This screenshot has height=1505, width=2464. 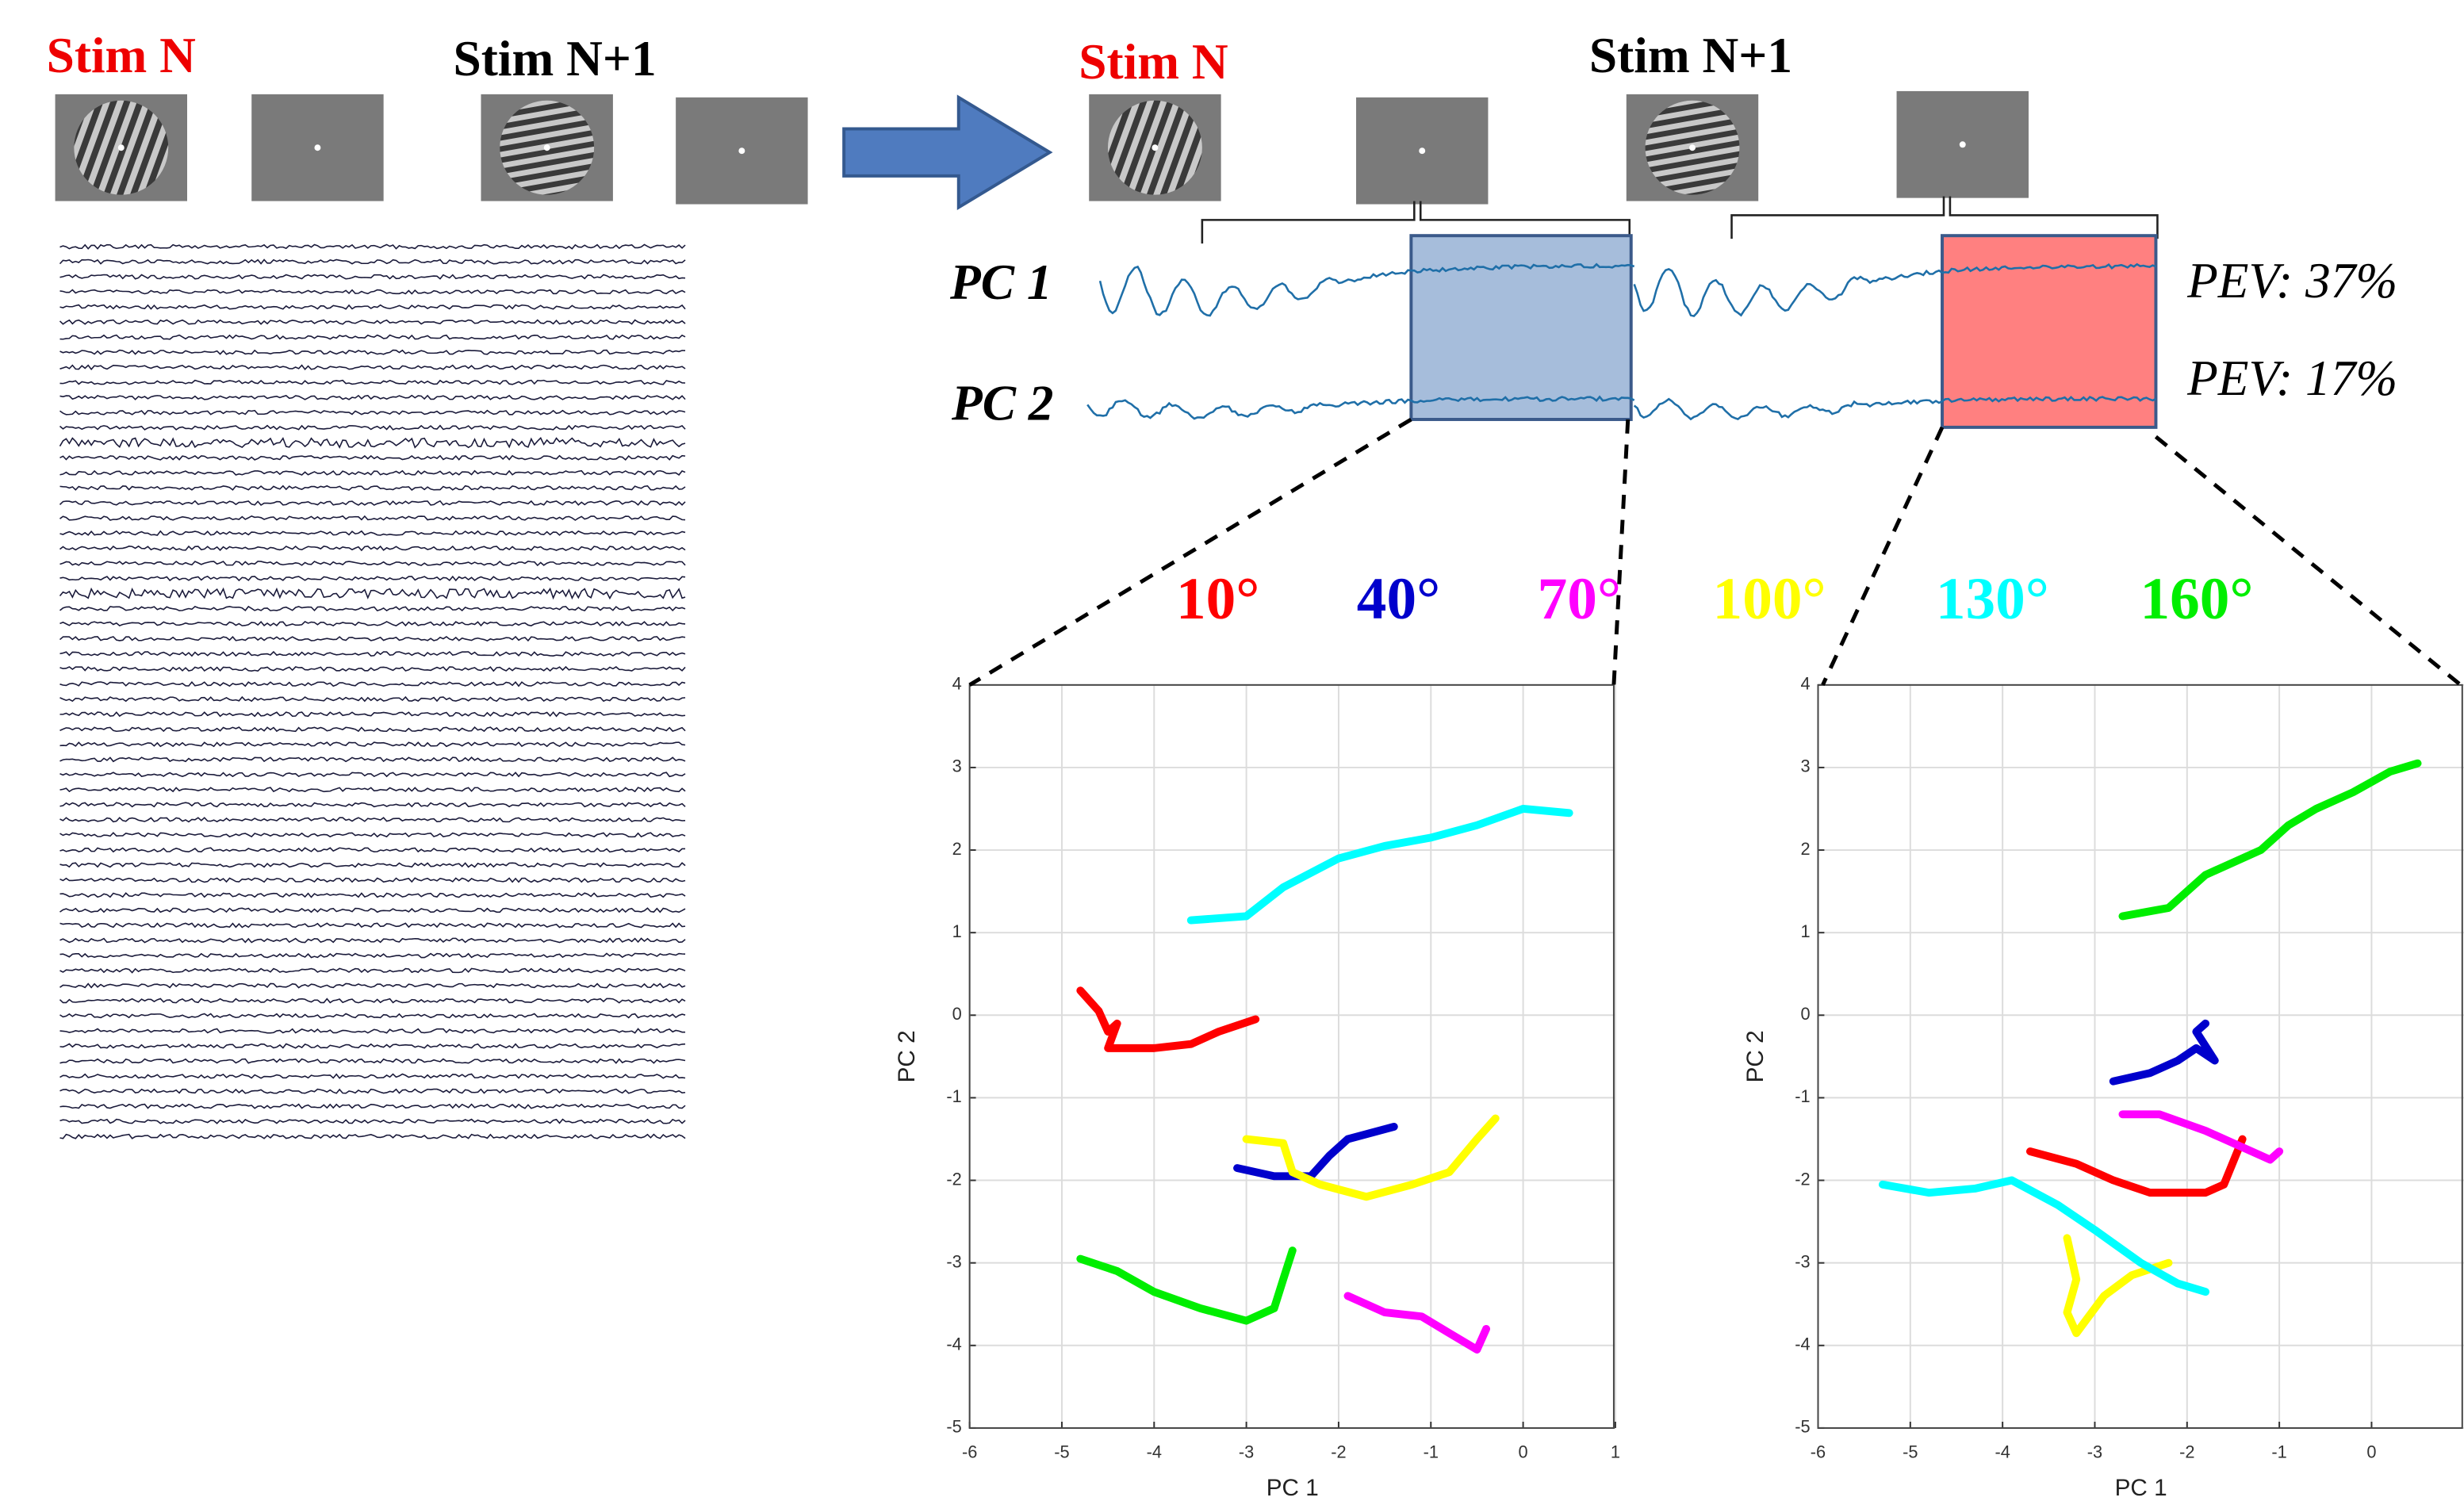 What do you see at coordinates (1000, 283) in the screenshot?
I see `pc-label: PC 1` at bounding box center [1000, 283].